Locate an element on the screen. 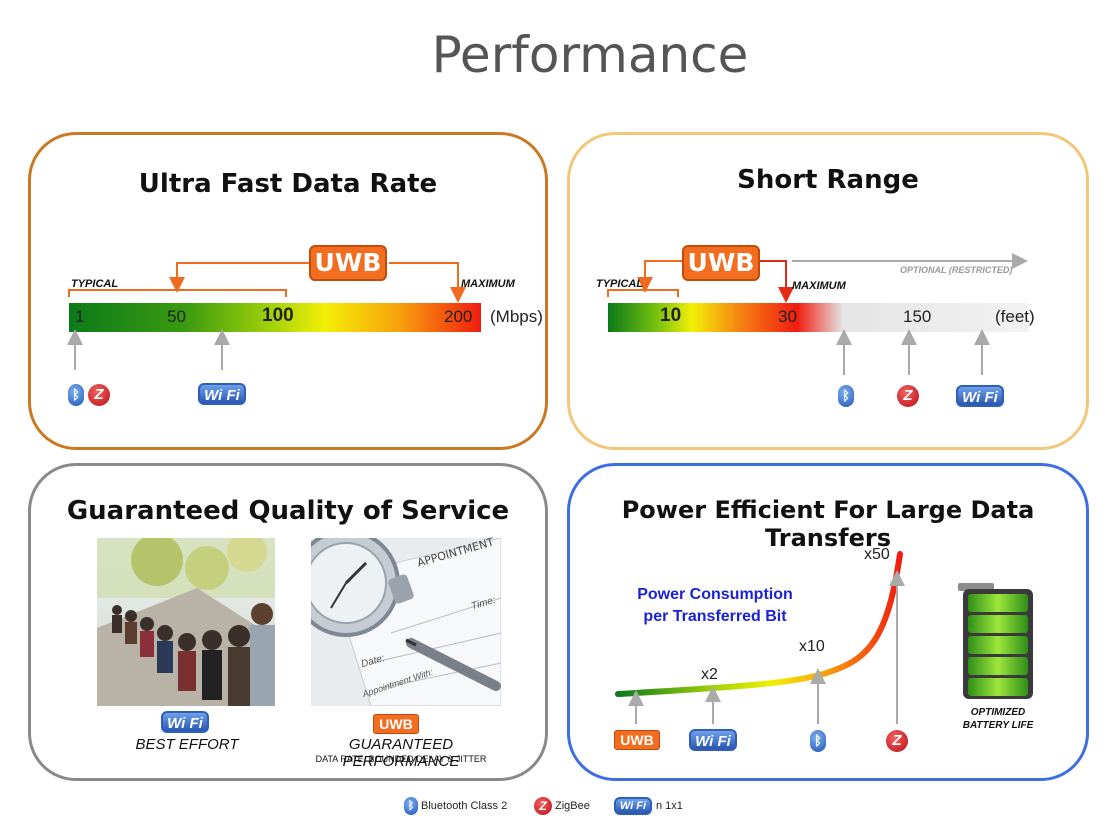 The width and height of the screenshot is (1110, 820). value-200: 200 is located at coordinates (458, 316).